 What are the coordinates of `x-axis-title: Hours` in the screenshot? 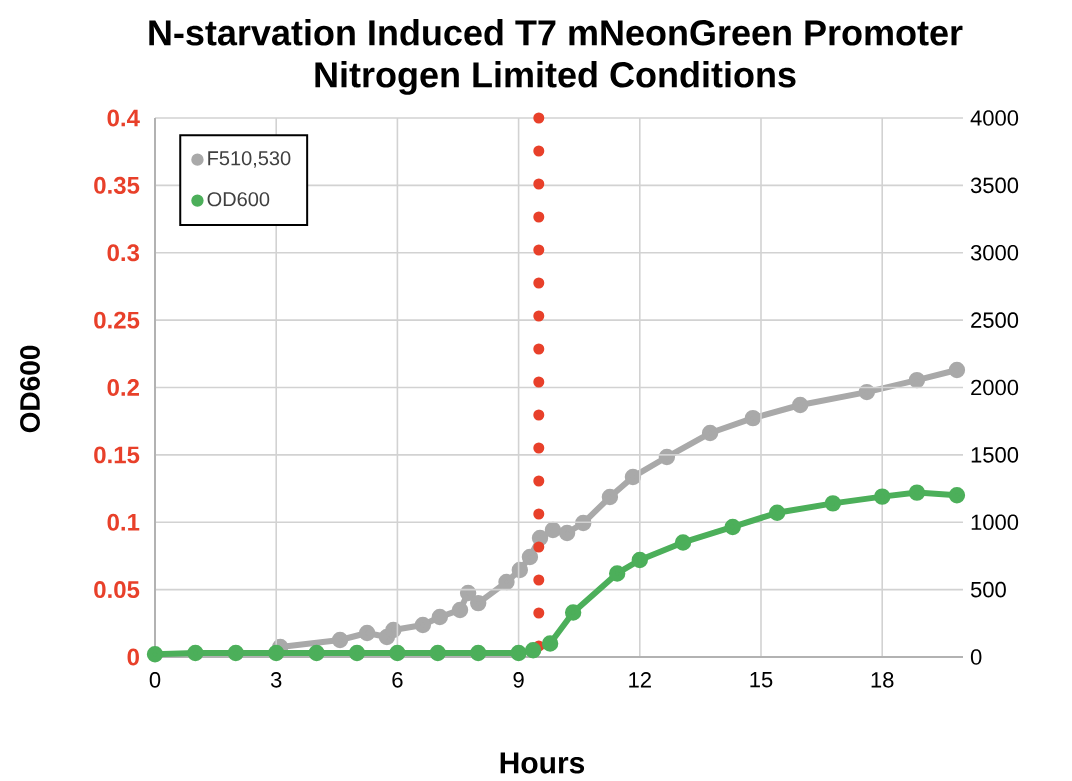 It's located at (542, 763).